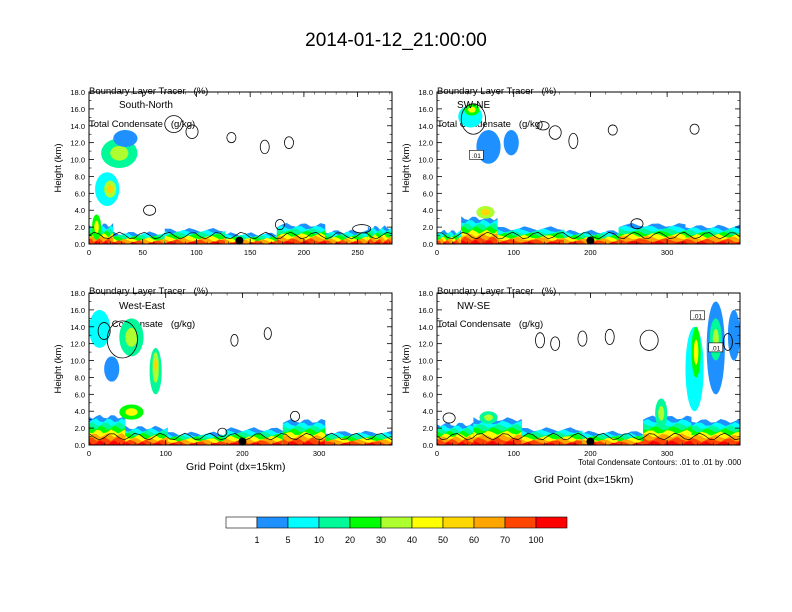 The width and height of the screenshot is (792, 612). What do you see at coordinates (240, 369) in the screenshot?
I see `panel-3-frame` at bounding box center [240, 369].